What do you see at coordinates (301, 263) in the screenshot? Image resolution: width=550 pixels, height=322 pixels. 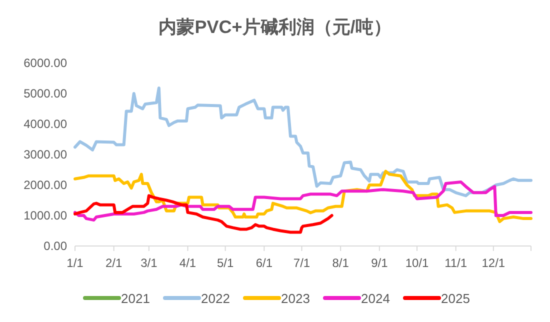 I see `x-tick-label: 7/1` at bounding box center [301, 263].